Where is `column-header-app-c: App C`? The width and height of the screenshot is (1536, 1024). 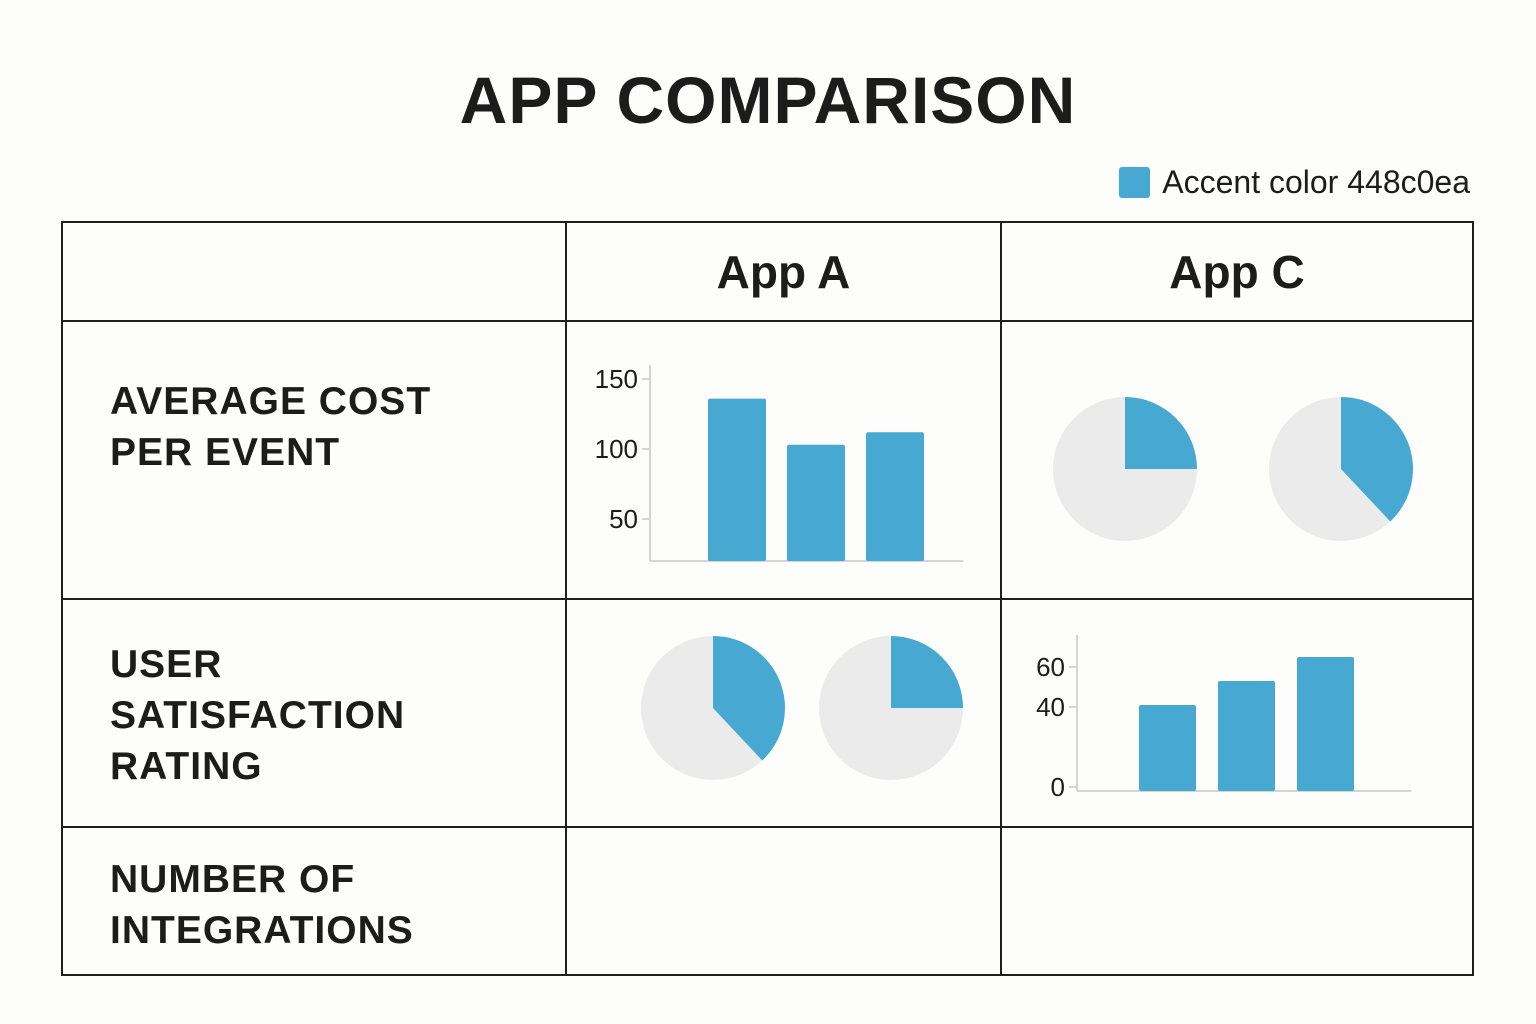
column-header-app-c: App C is located at coordinates (1237, 271).